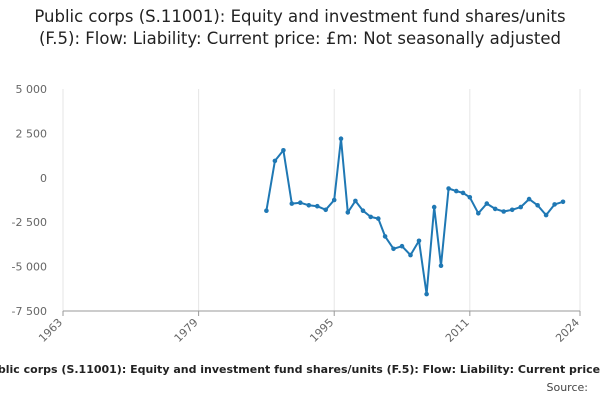  What do you see at coordinates (29, 222) in the screenshot?
I see `y-tick-label: -2 500` at bounding box center [29, 222].